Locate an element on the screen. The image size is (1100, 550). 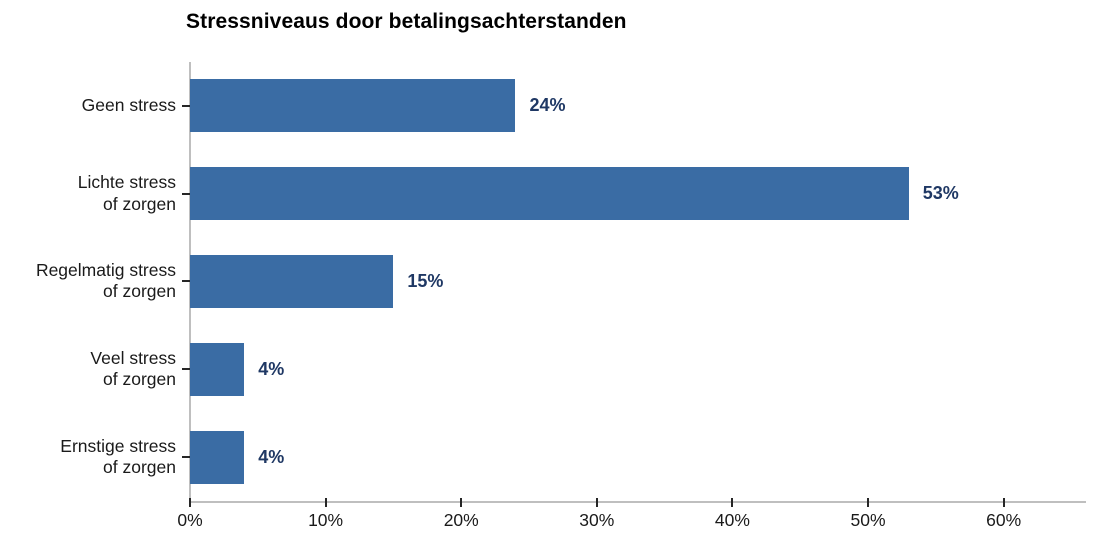
x-axis-tick-label: 30% is located at coordinates (597, 520).